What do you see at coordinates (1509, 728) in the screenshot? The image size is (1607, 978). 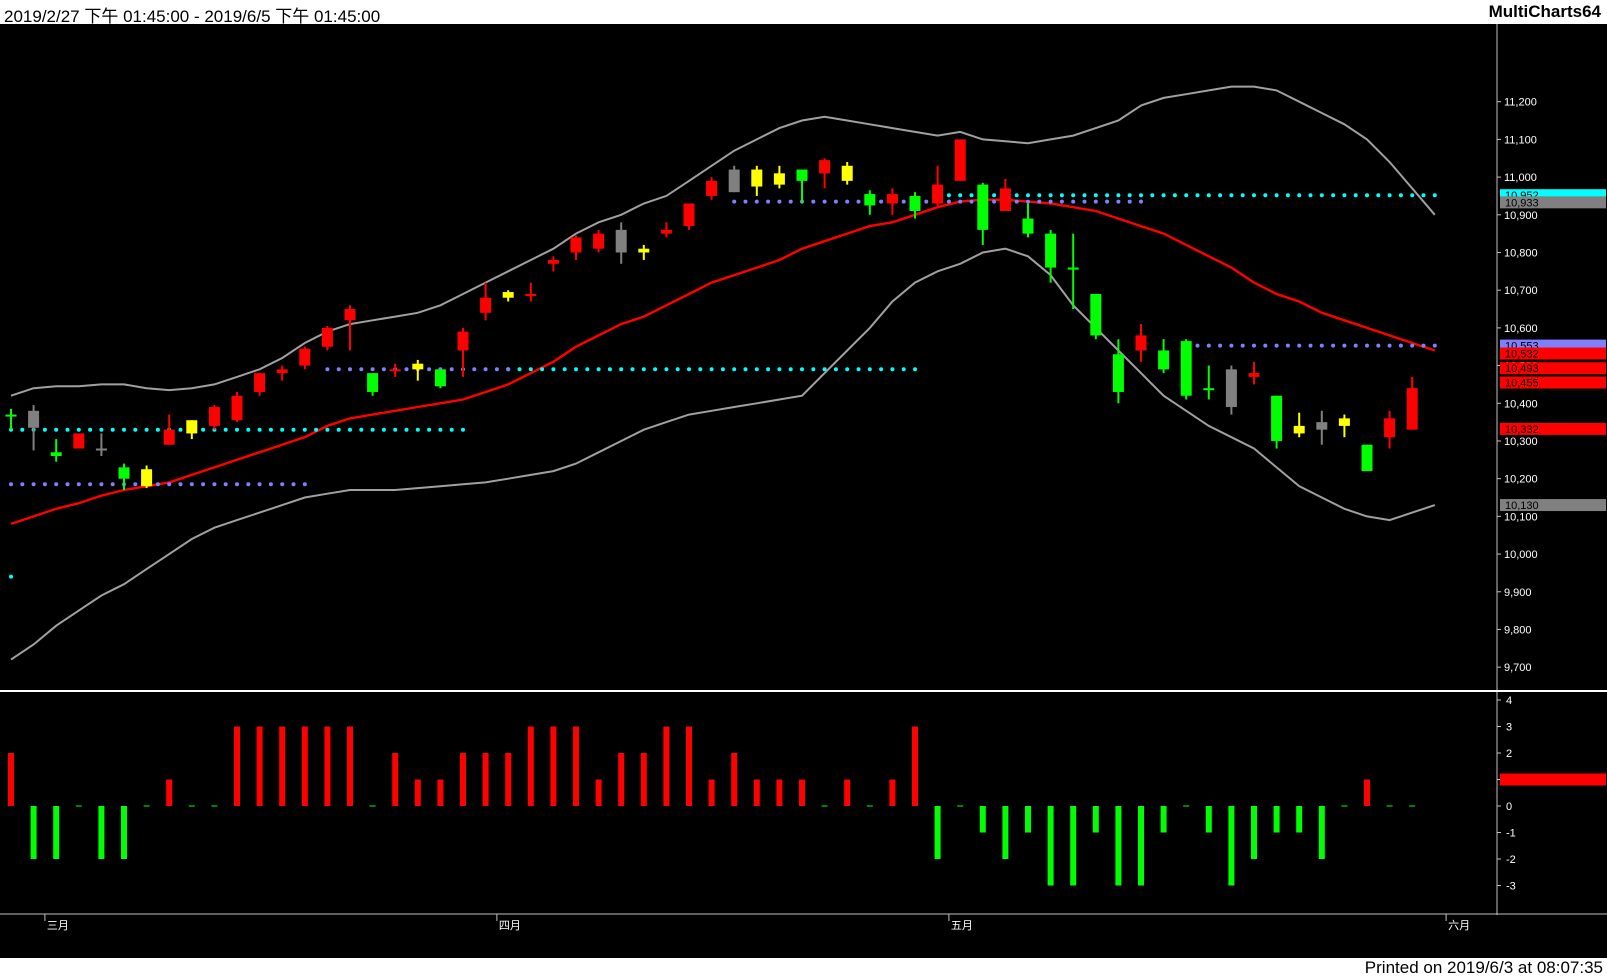 I see `osc-tick-label: 3` at bounding box center [1509, 728].